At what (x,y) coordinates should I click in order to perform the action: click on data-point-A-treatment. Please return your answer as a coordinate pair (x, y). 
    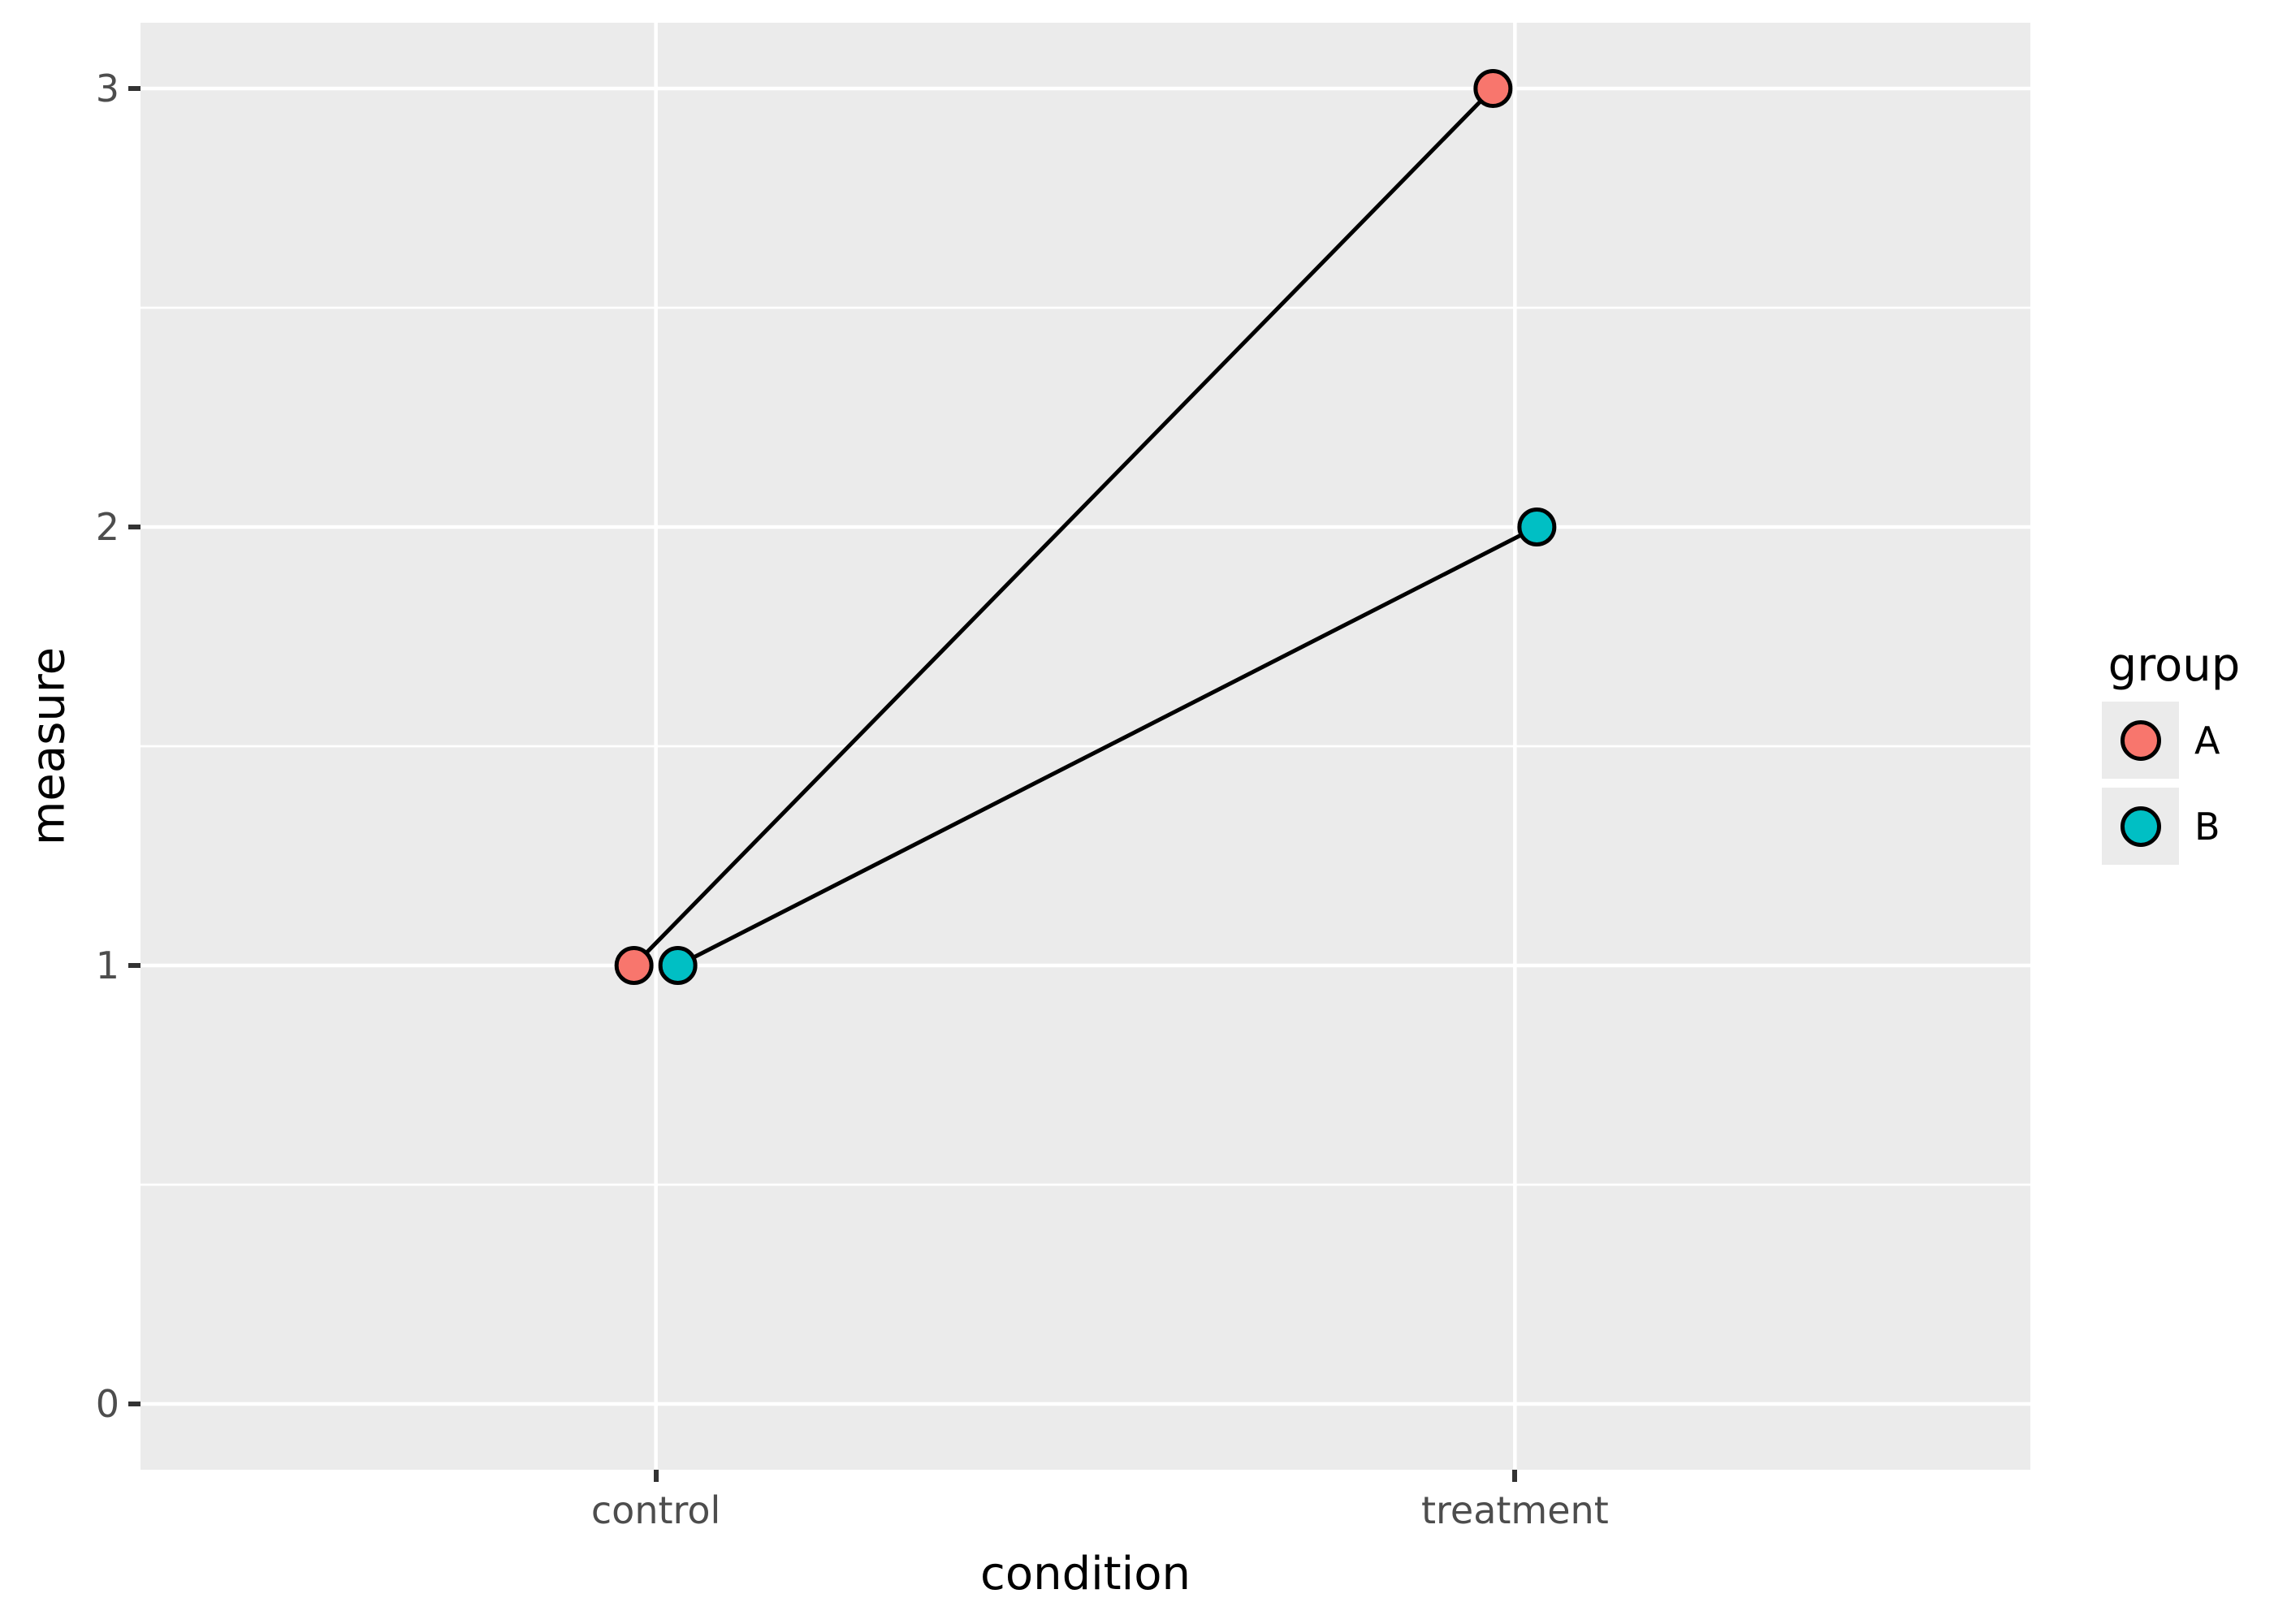
    Looking at the image, I should click on (1493, 88).